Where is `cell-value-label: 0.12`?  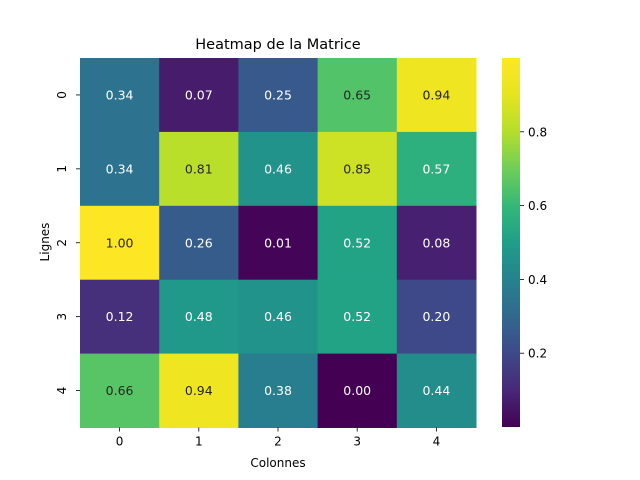 cell-value-label: 0.12 is located at coordinates (120, 316).